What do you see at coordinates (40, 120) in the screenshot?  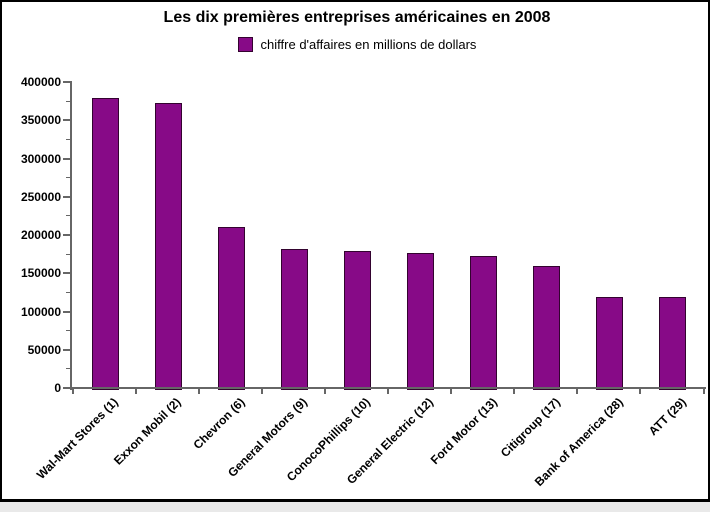 I see `y-axis-label: 350000` at bounding box center [40, 120].